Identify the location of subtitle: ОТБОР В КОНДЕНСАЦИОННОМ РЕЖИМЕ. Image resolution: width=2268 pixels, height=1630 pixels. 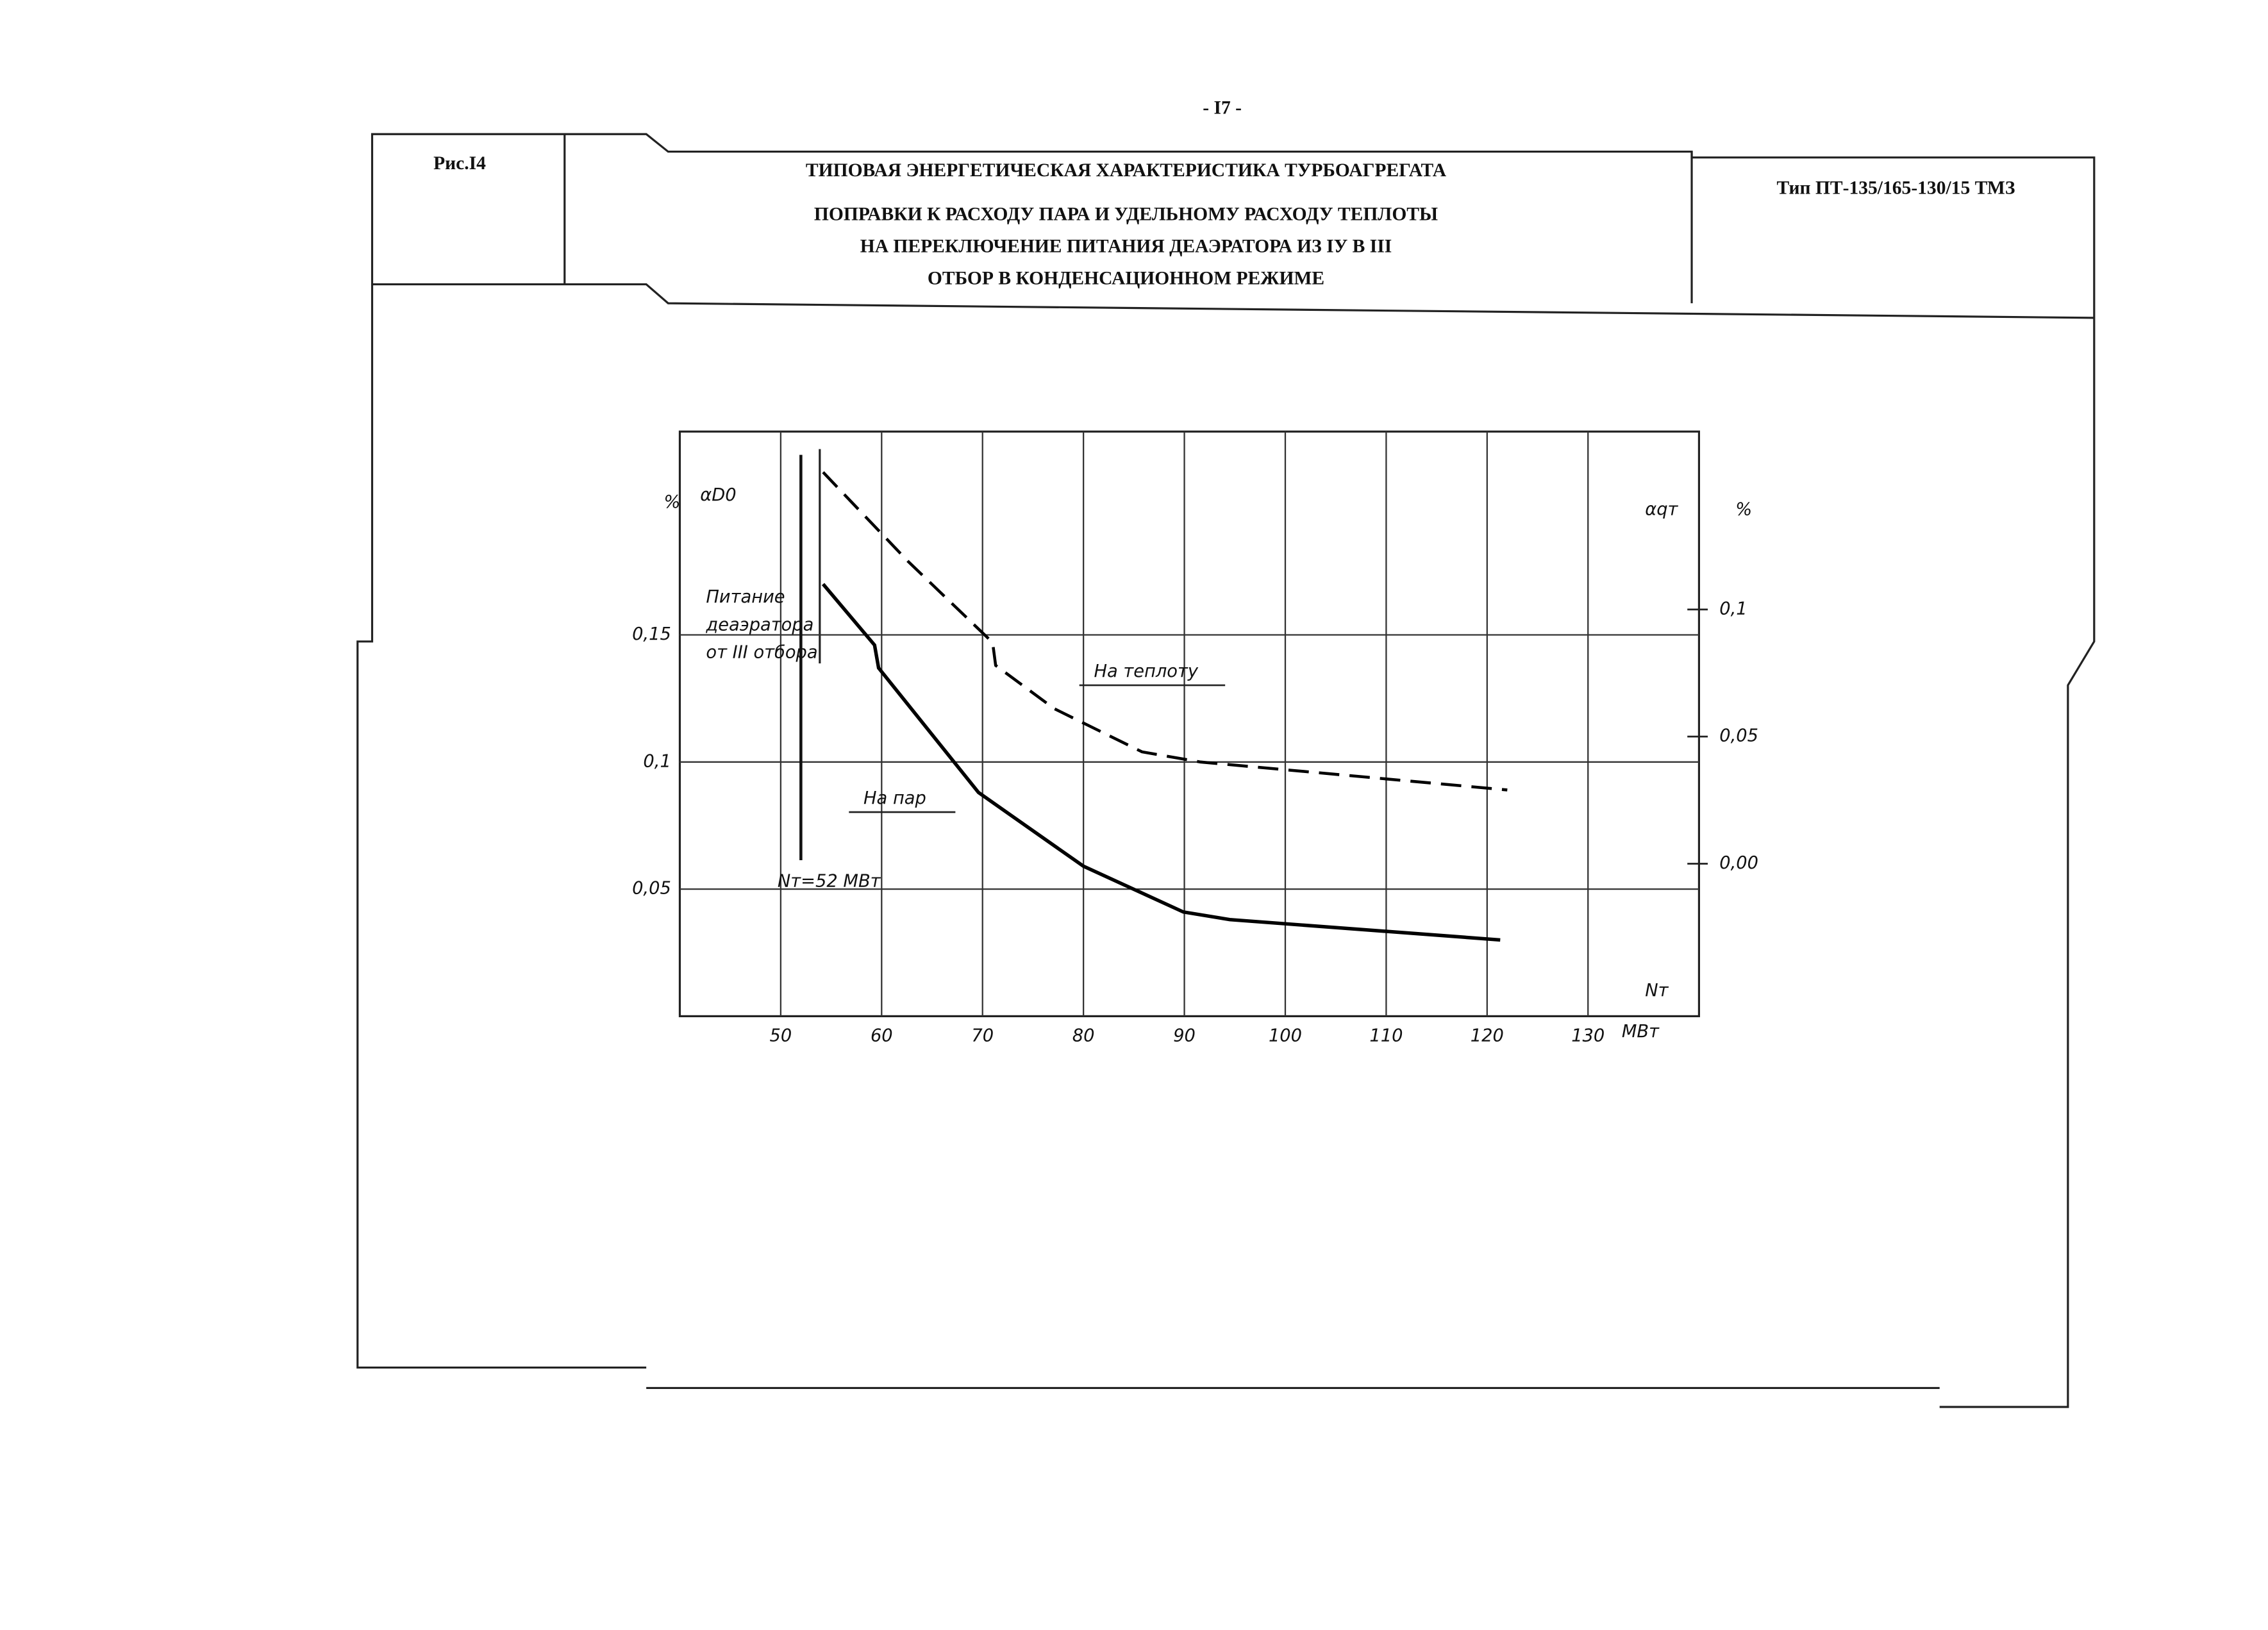
(1126, 279).